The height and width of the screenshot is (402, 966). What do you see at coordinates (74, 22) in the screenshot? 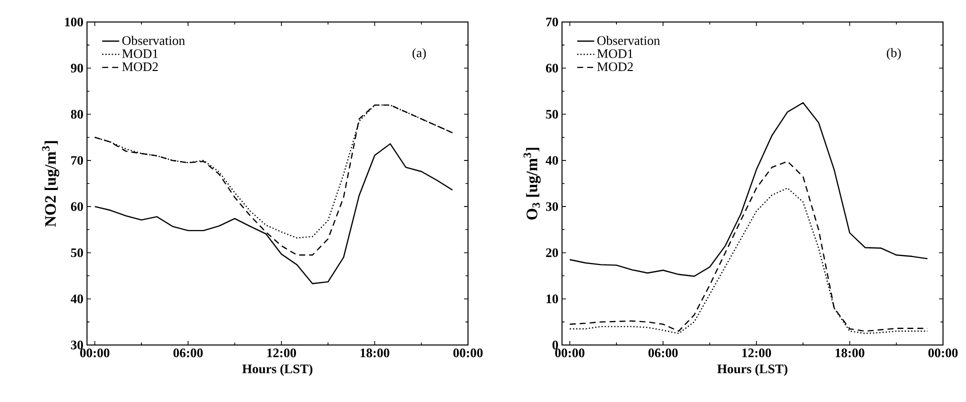
I see `y-tick-label: 100` at bounding box center [74, 22].